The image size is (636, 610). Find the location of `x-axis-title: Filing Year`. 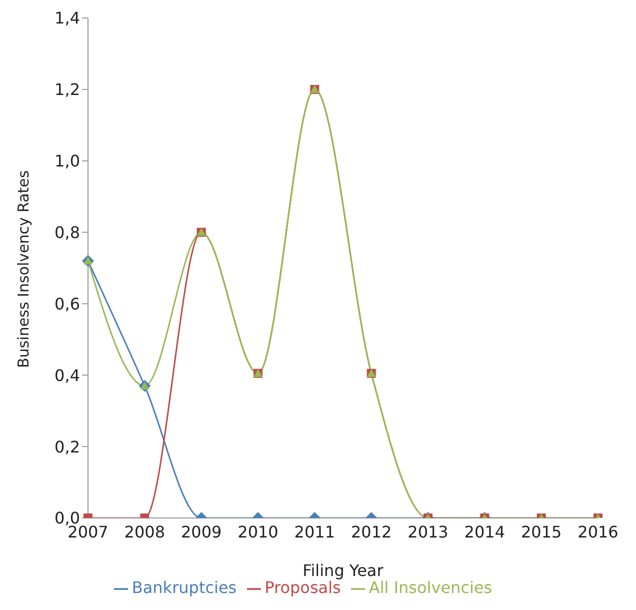

x-axis-title: Filing Year is located at coordinates (343, 570).